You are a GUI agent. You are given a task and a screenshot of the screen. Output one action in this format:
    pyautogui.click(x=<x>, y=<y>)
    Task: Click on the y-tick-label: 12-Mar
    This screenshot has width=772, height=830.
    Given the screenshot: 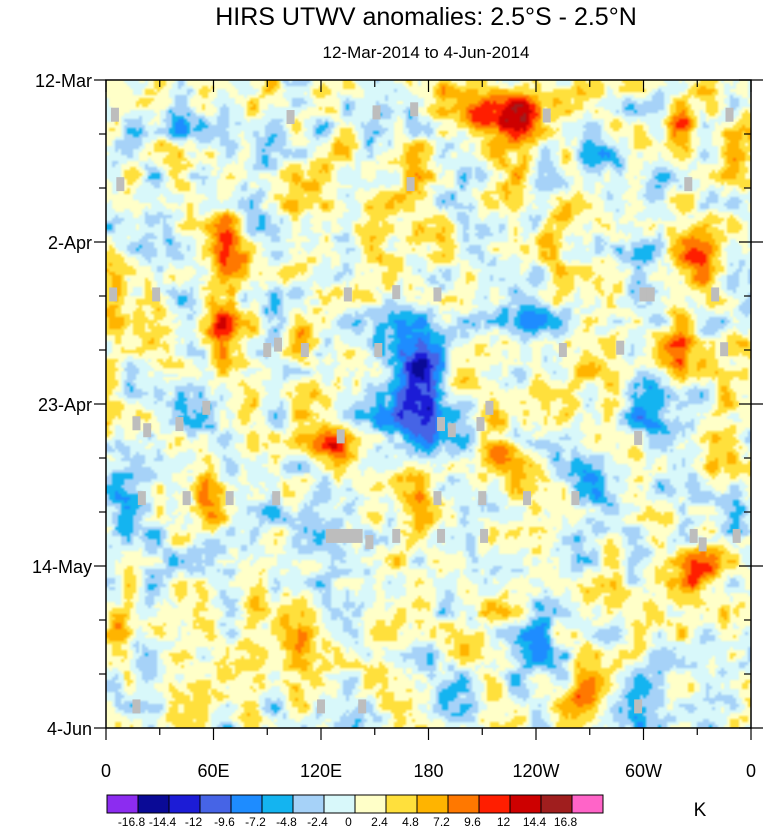 What is the action you would take?
    pyautogui.click(x=63, y=81)
    